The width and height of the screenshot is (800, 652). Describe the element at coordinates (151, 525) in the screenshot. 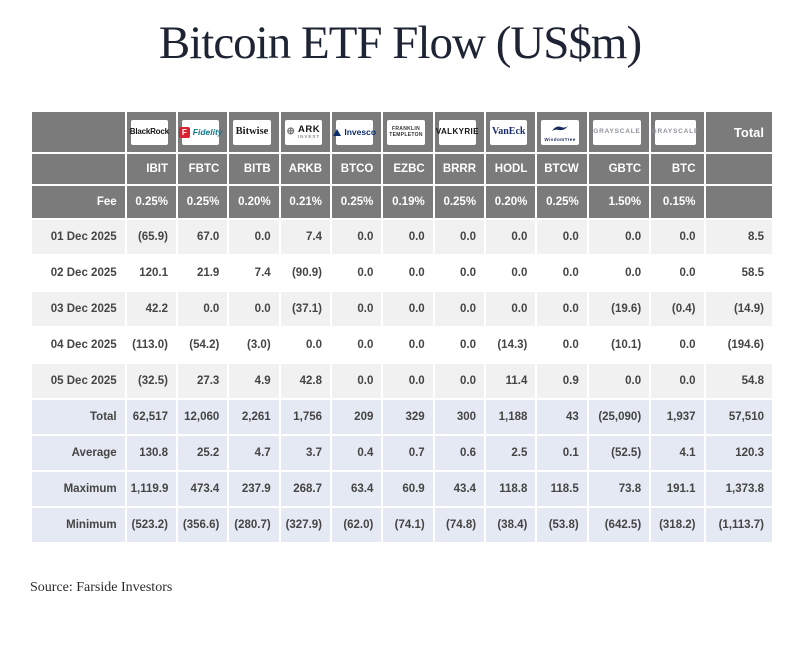

I see `summary-cell: (523.2)` at that location.